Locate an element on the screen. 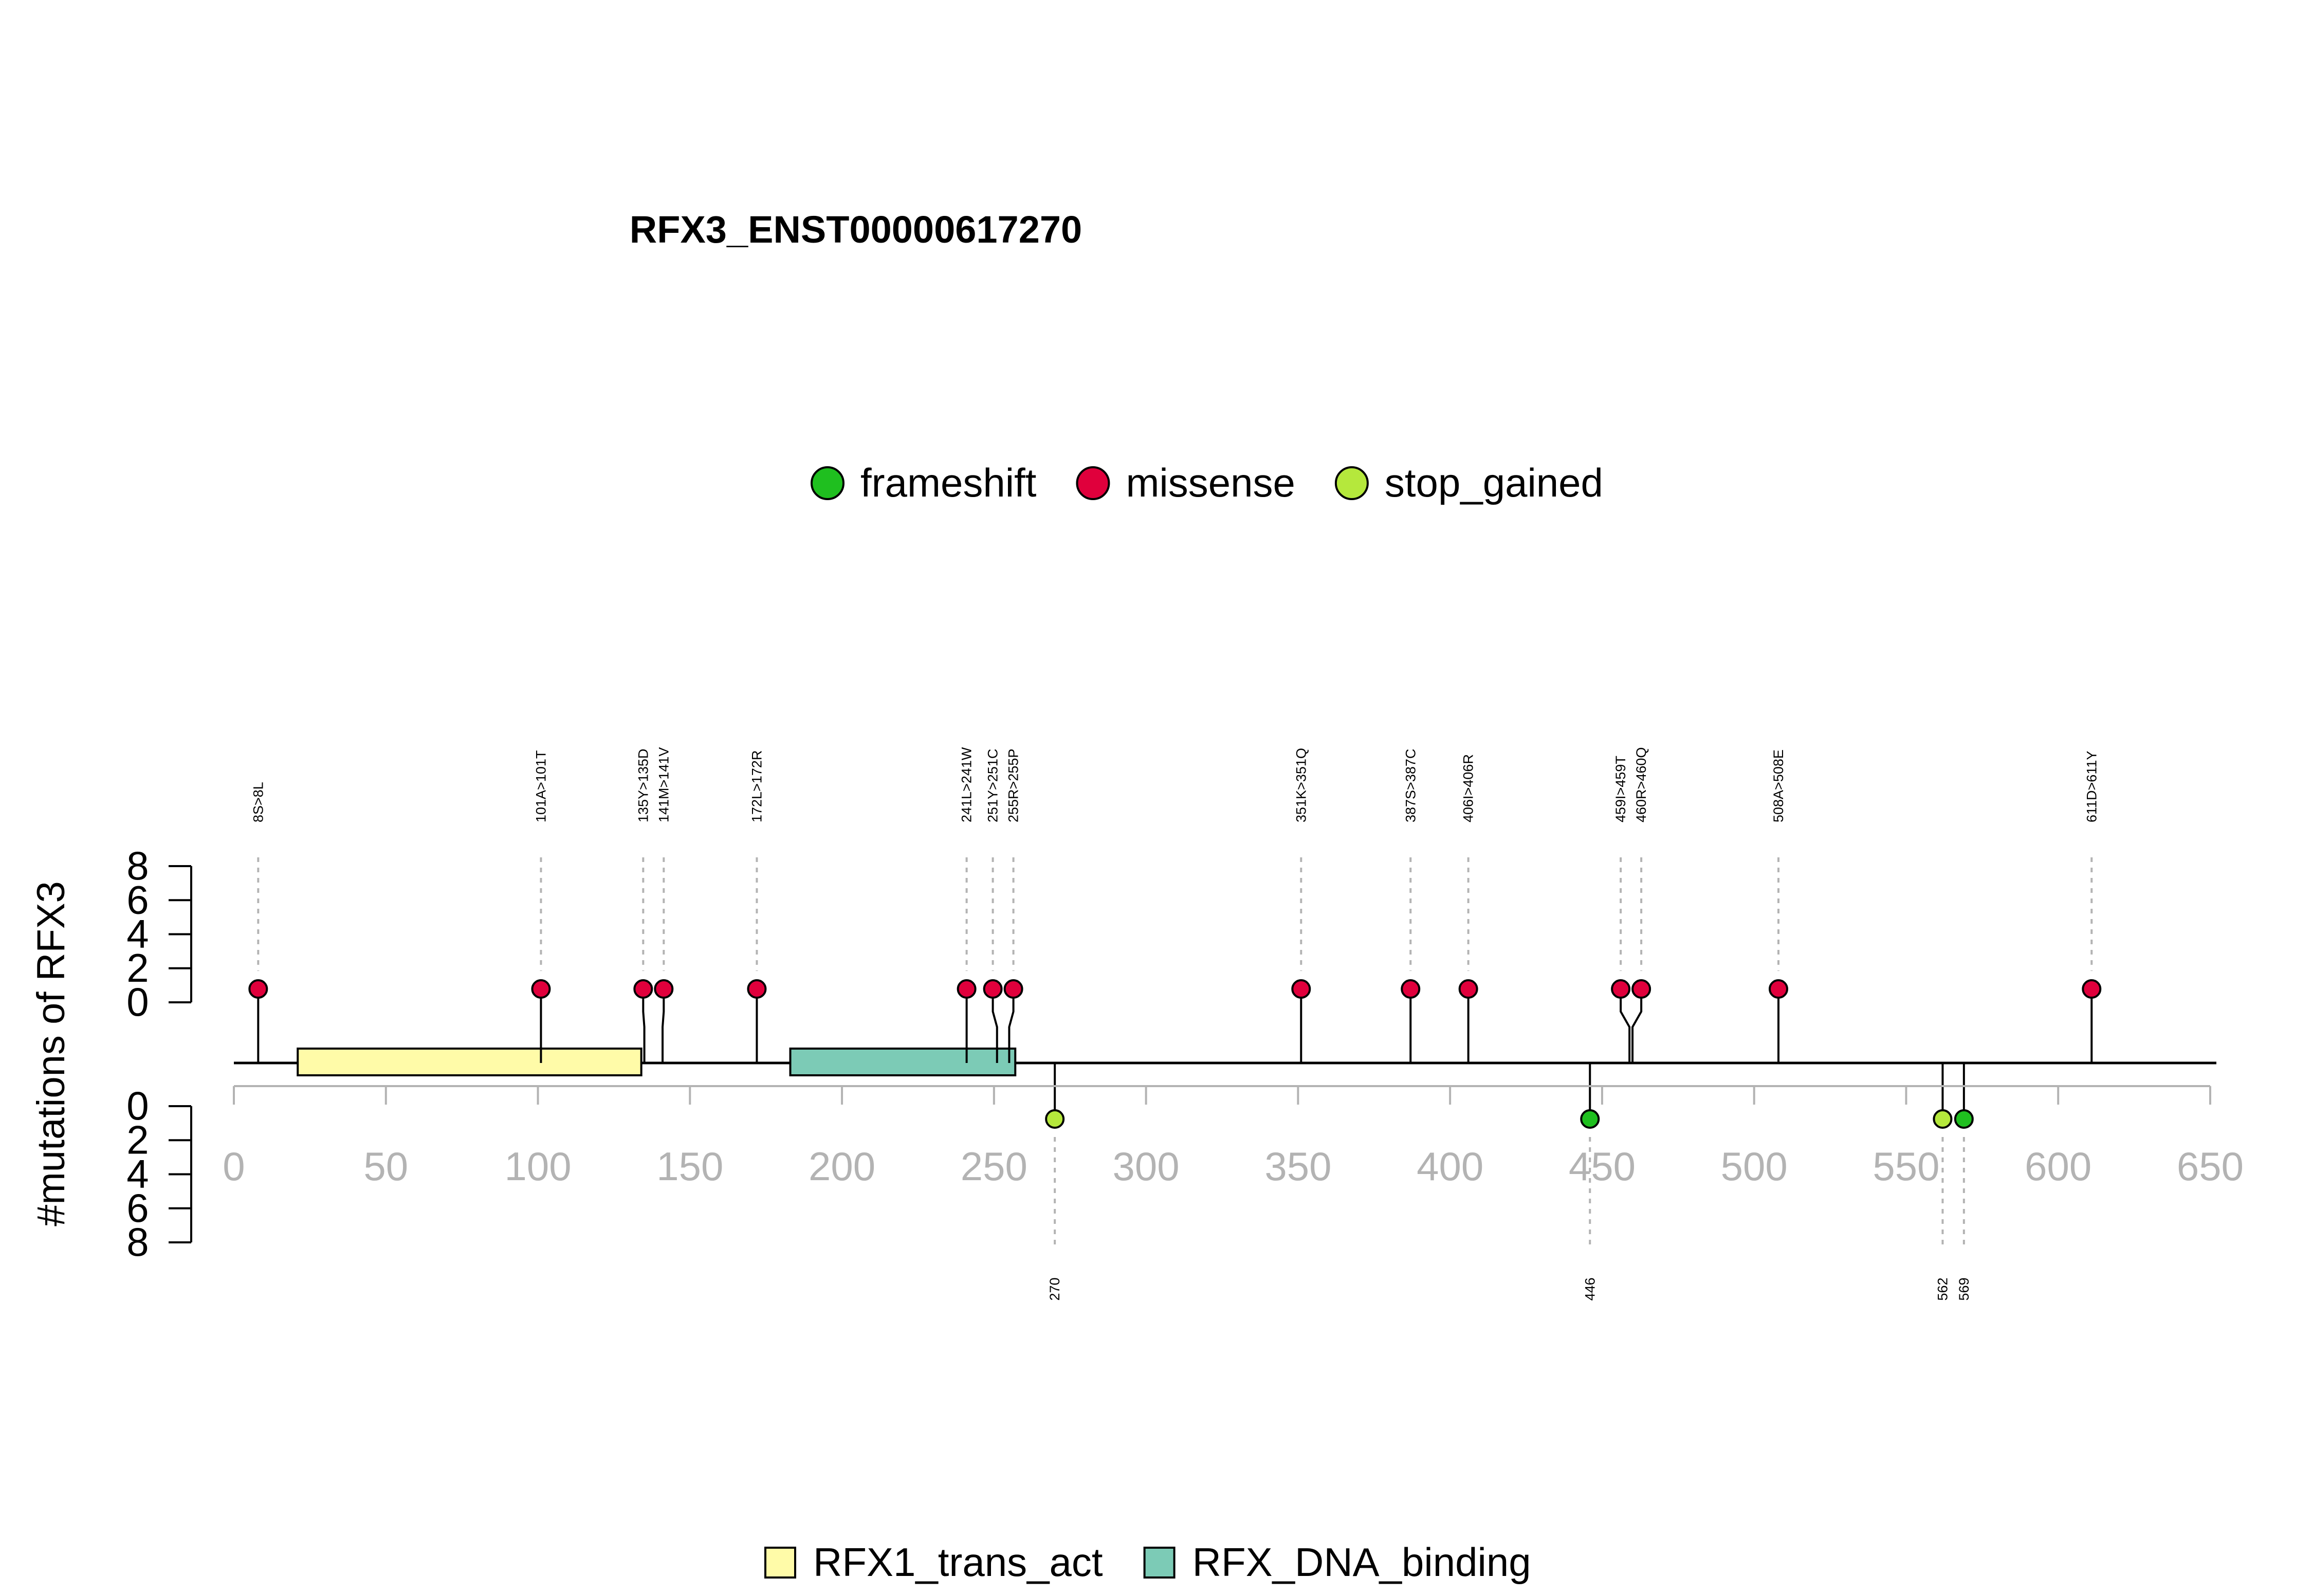 Image resolution: width=2313 pixels, height=1596 pixels. x-axis: 0 50 100 150 200 250 300 350 400 450 500 550 600 650 is located at coordinates (1233, 1137).